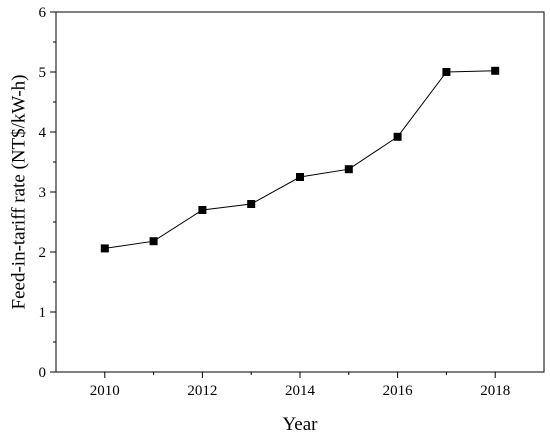  I want to click on y-tick-label: 6, so click(43, 13).